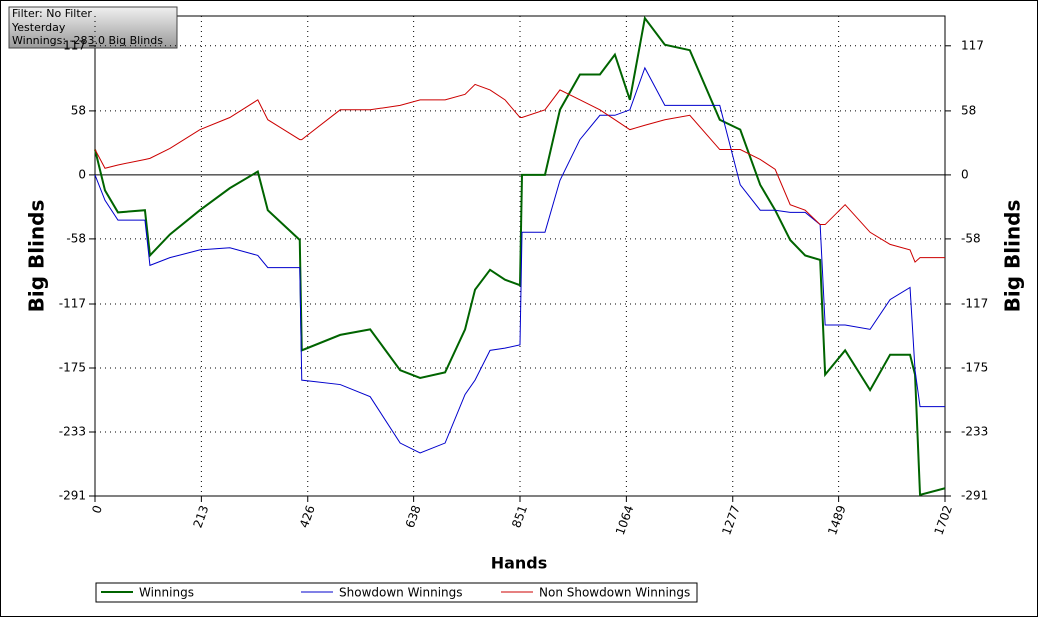 The height and width of the screenshot is (617, 1038). I want to click on info-box, so click(93, 27).